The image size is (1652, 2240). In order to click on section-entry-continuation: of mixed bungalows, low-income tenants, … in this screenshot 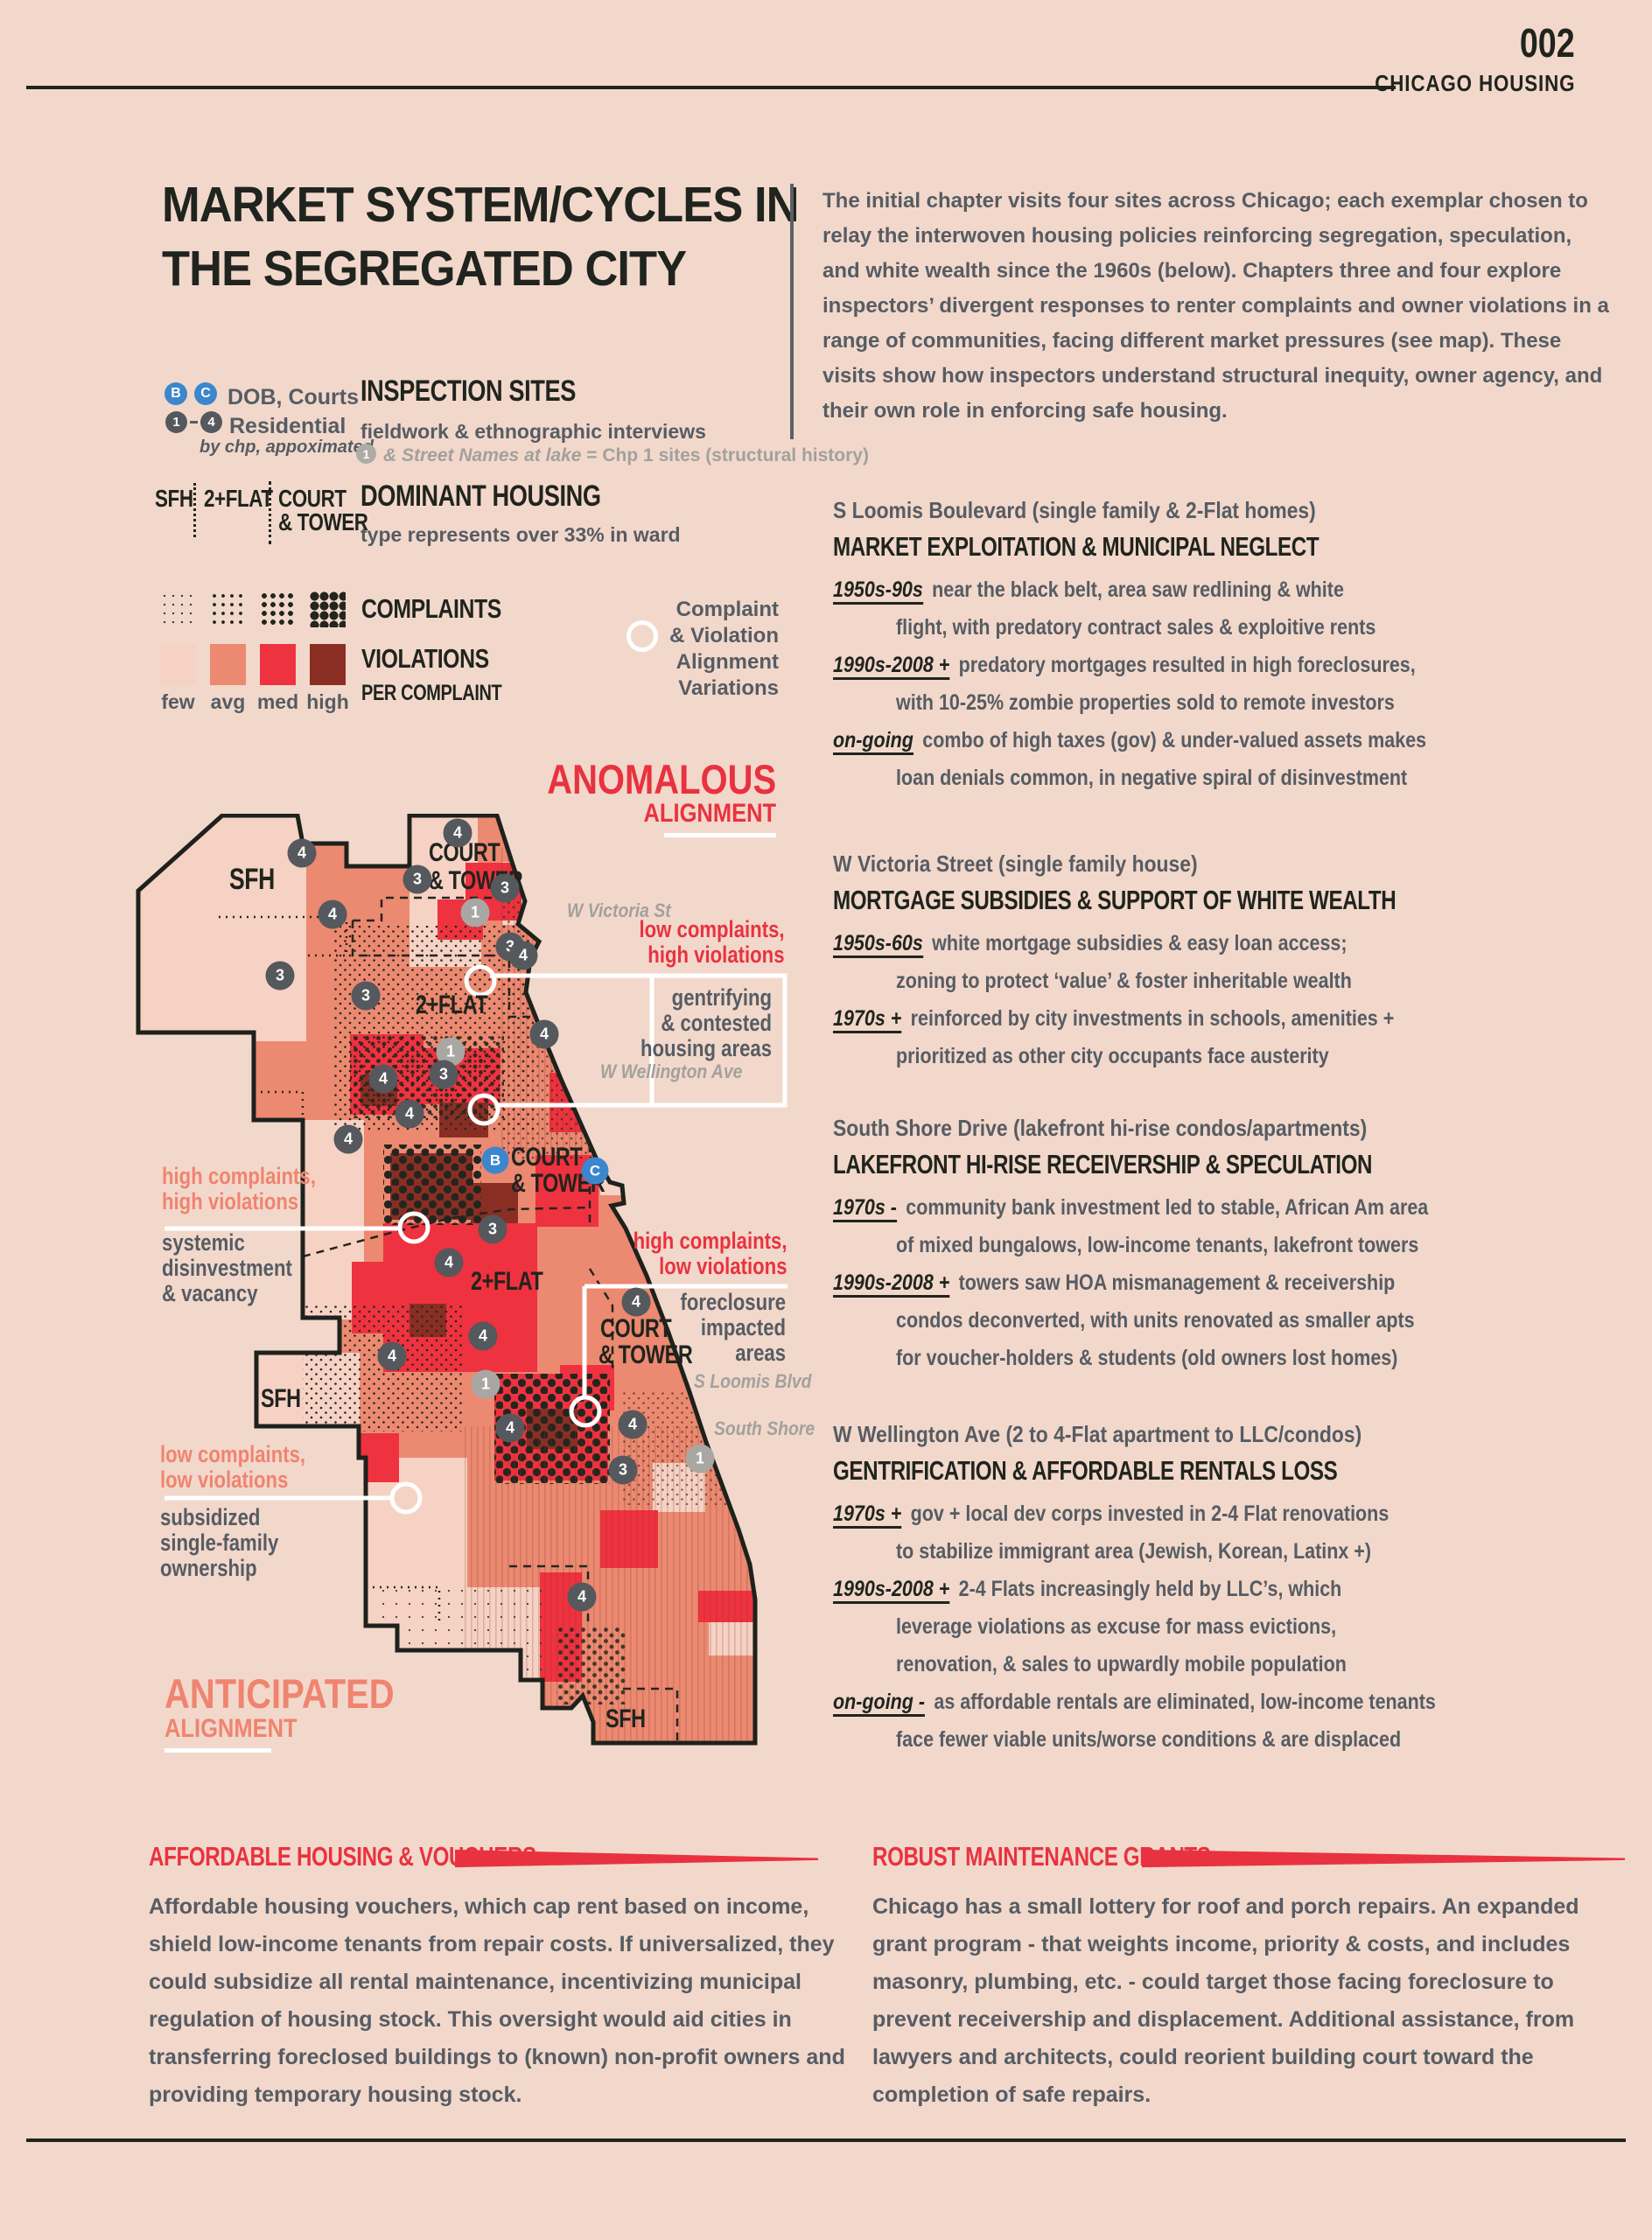, I will do `click(1157, 1245)`.